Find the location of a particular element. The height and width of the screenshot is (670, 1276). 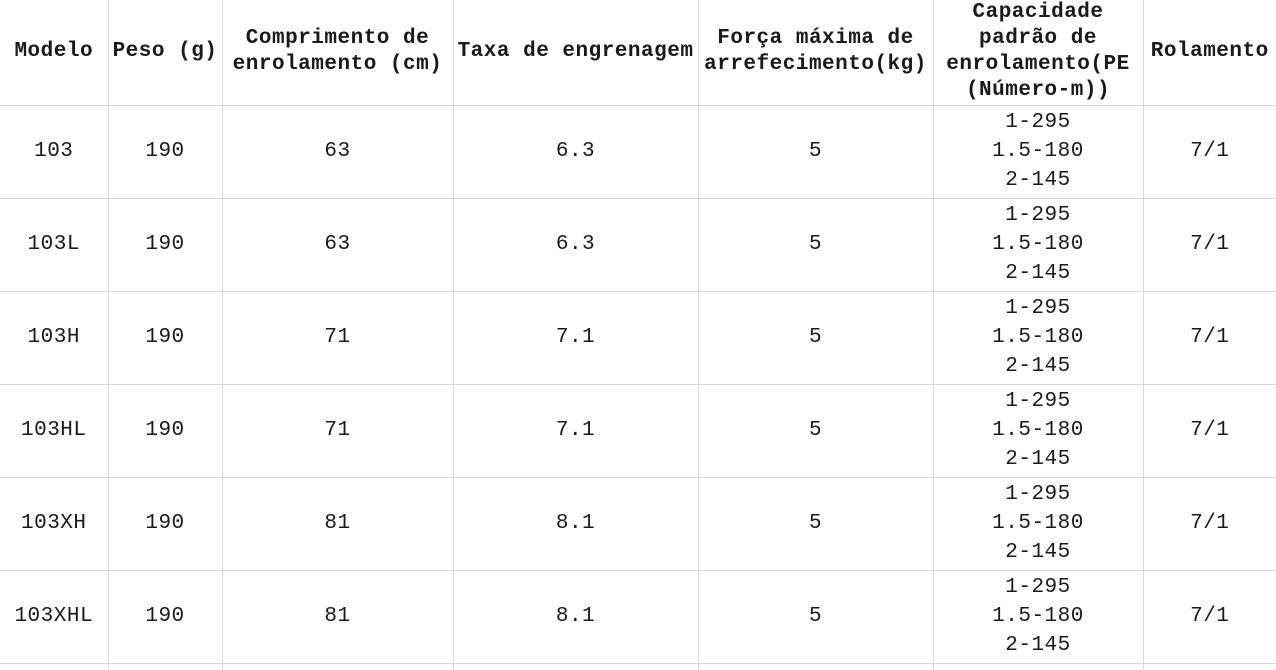

header-taxa: Taxa de engrenagem is located at coordinates (575, 53).